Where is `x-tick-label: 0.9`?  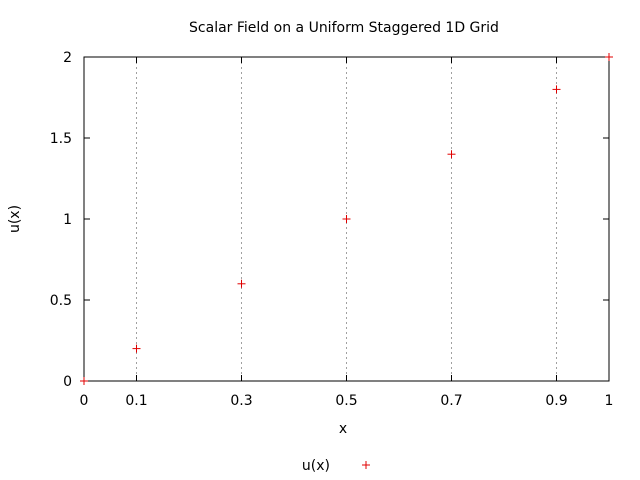 x-tick-label: 0.9 is located at coordinates (556, 401).